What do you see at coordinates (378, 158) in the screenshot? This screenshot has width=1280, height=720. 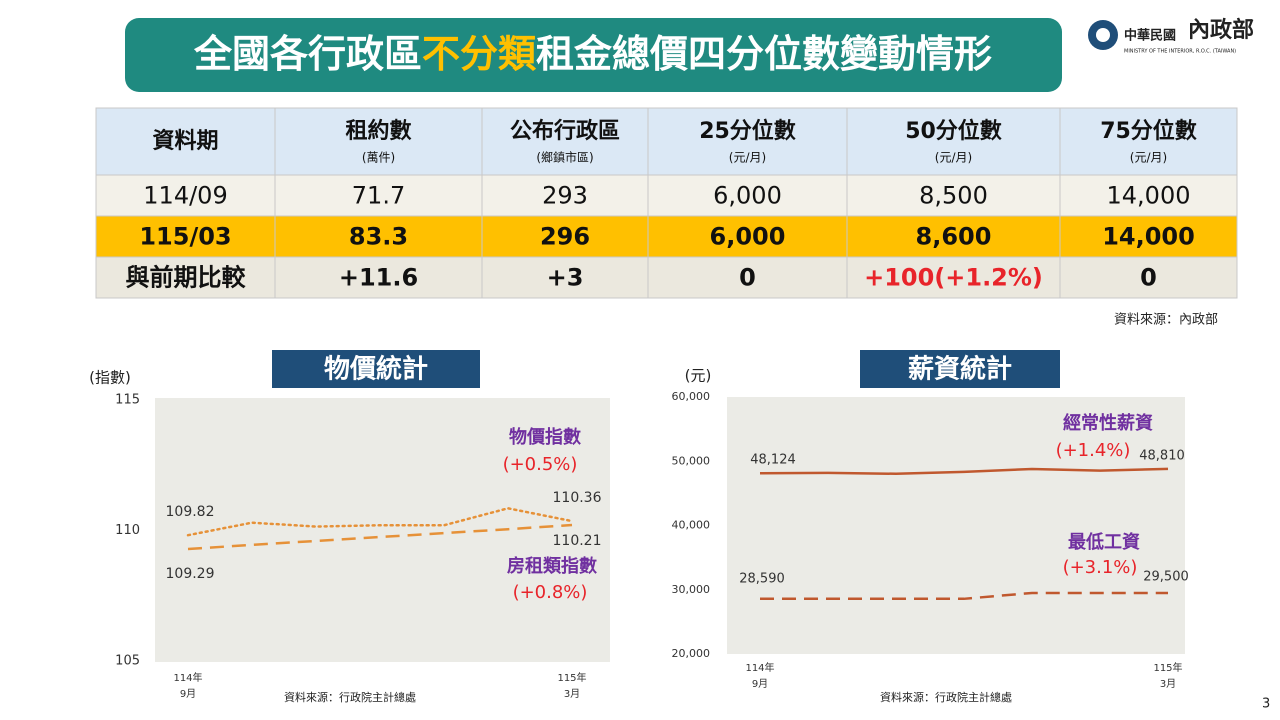 I see `column-unit: (萬件)` at bounding box center [378, 158].